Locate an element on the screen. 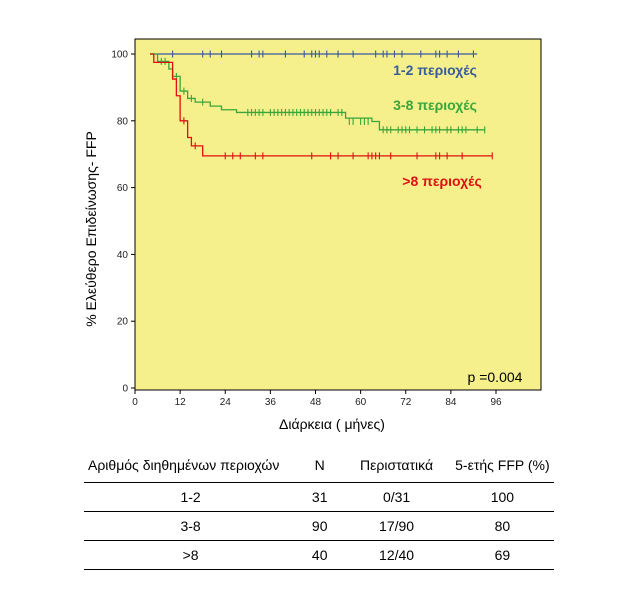  cell-cases: 17/90 is located at coordinates (396, 526).